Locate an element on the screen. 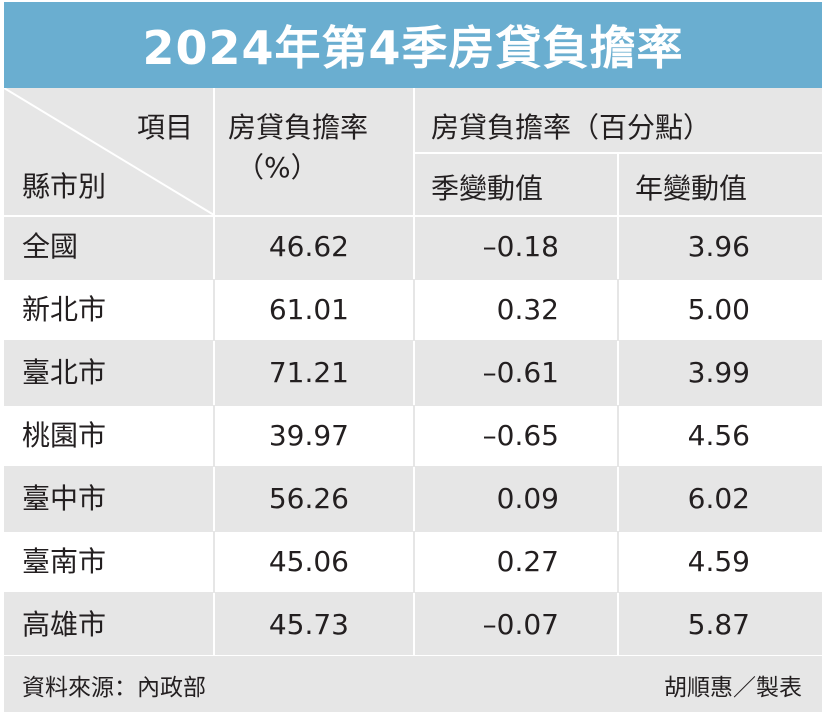 Image resolution: width=828 pixels, height=717 pixels. year-change-cell: 4.59 is located at coordinates (718, 561).